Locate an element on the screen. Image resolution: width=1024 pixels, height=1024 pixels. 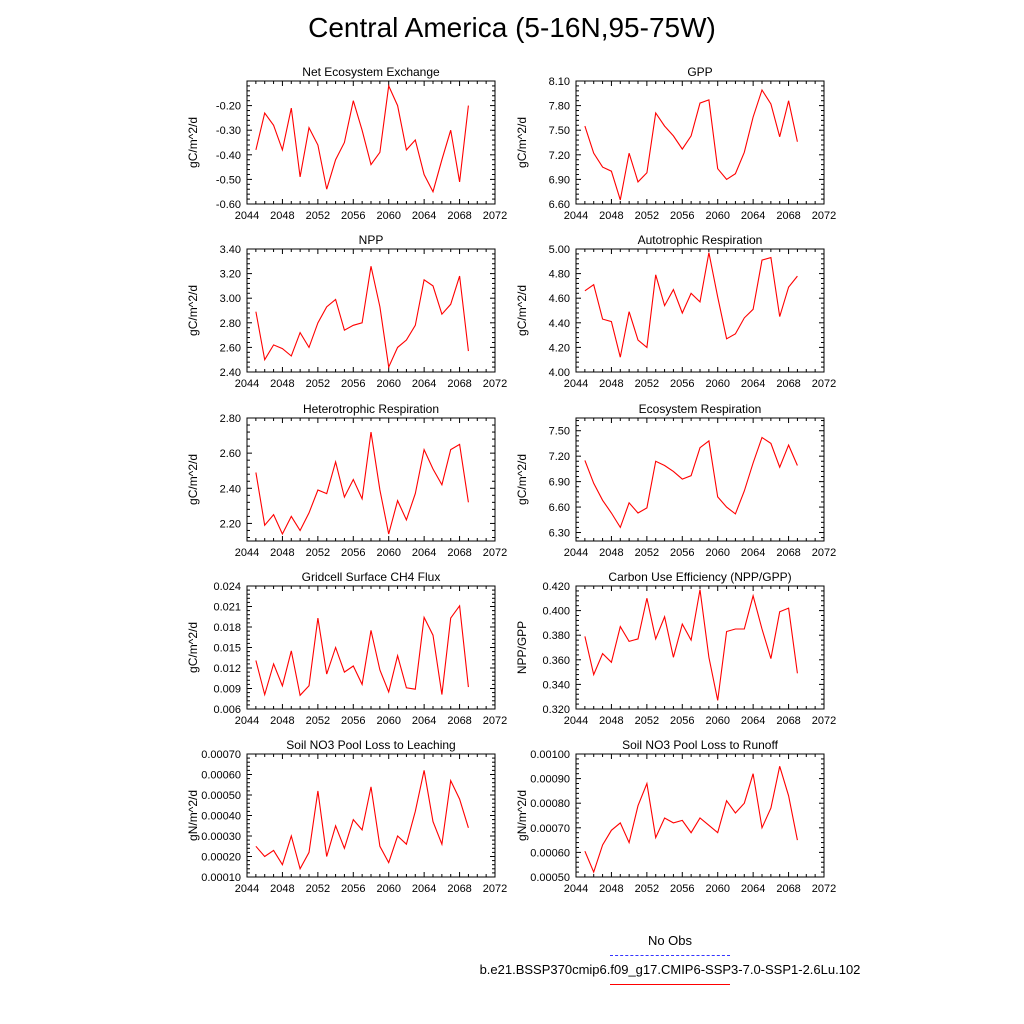
y-tick-label: 2.60 is located at coordinates (230, 348).